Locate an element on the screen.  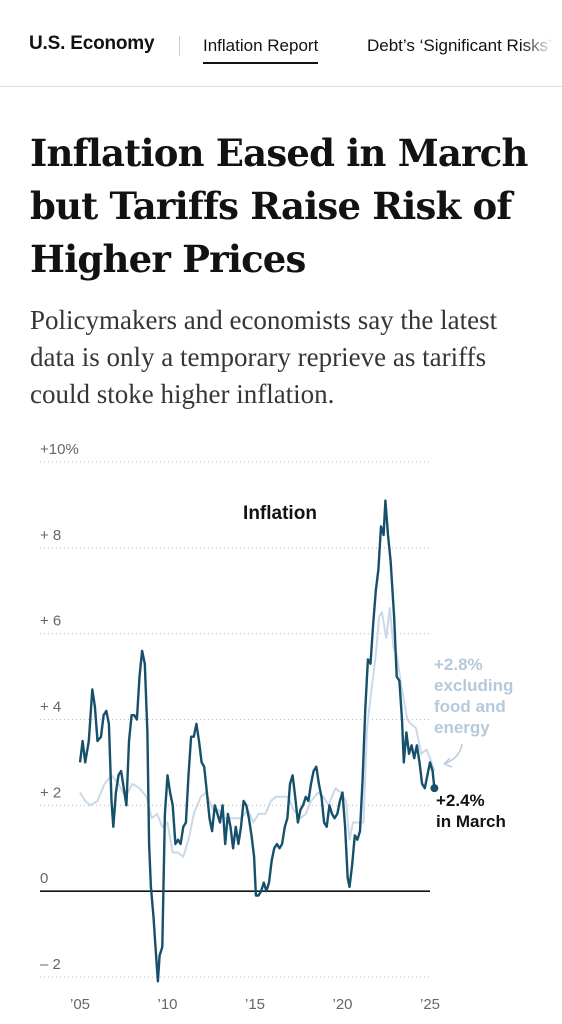
nav-link-inflation-report: Inflation Report is located at coordinates (261, 50).